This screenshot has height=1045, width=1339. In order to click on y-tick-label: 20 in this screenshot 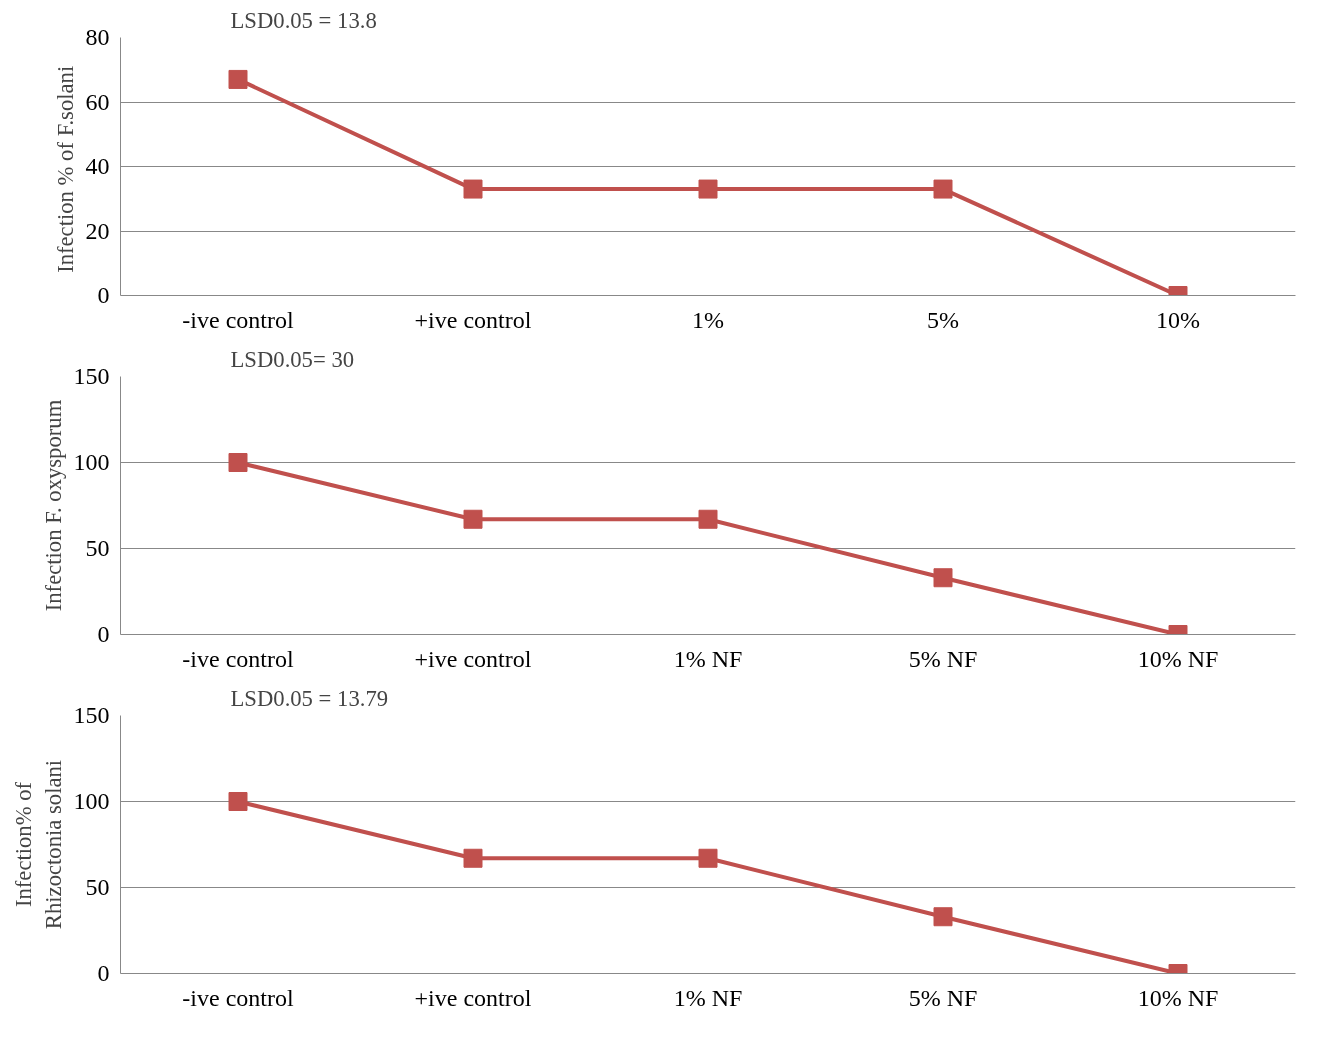, I will do `click(97, 230)`.